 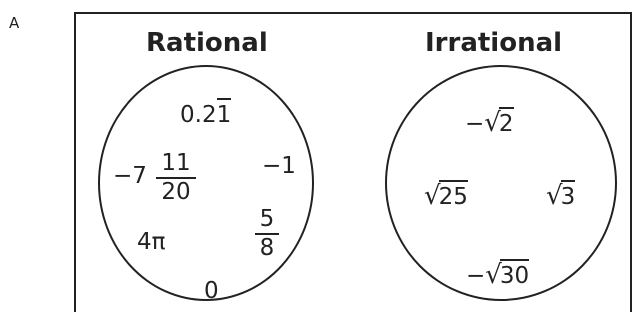 I want to click on five-eighths-fraction: 5 8, so click(x=267, y=234).